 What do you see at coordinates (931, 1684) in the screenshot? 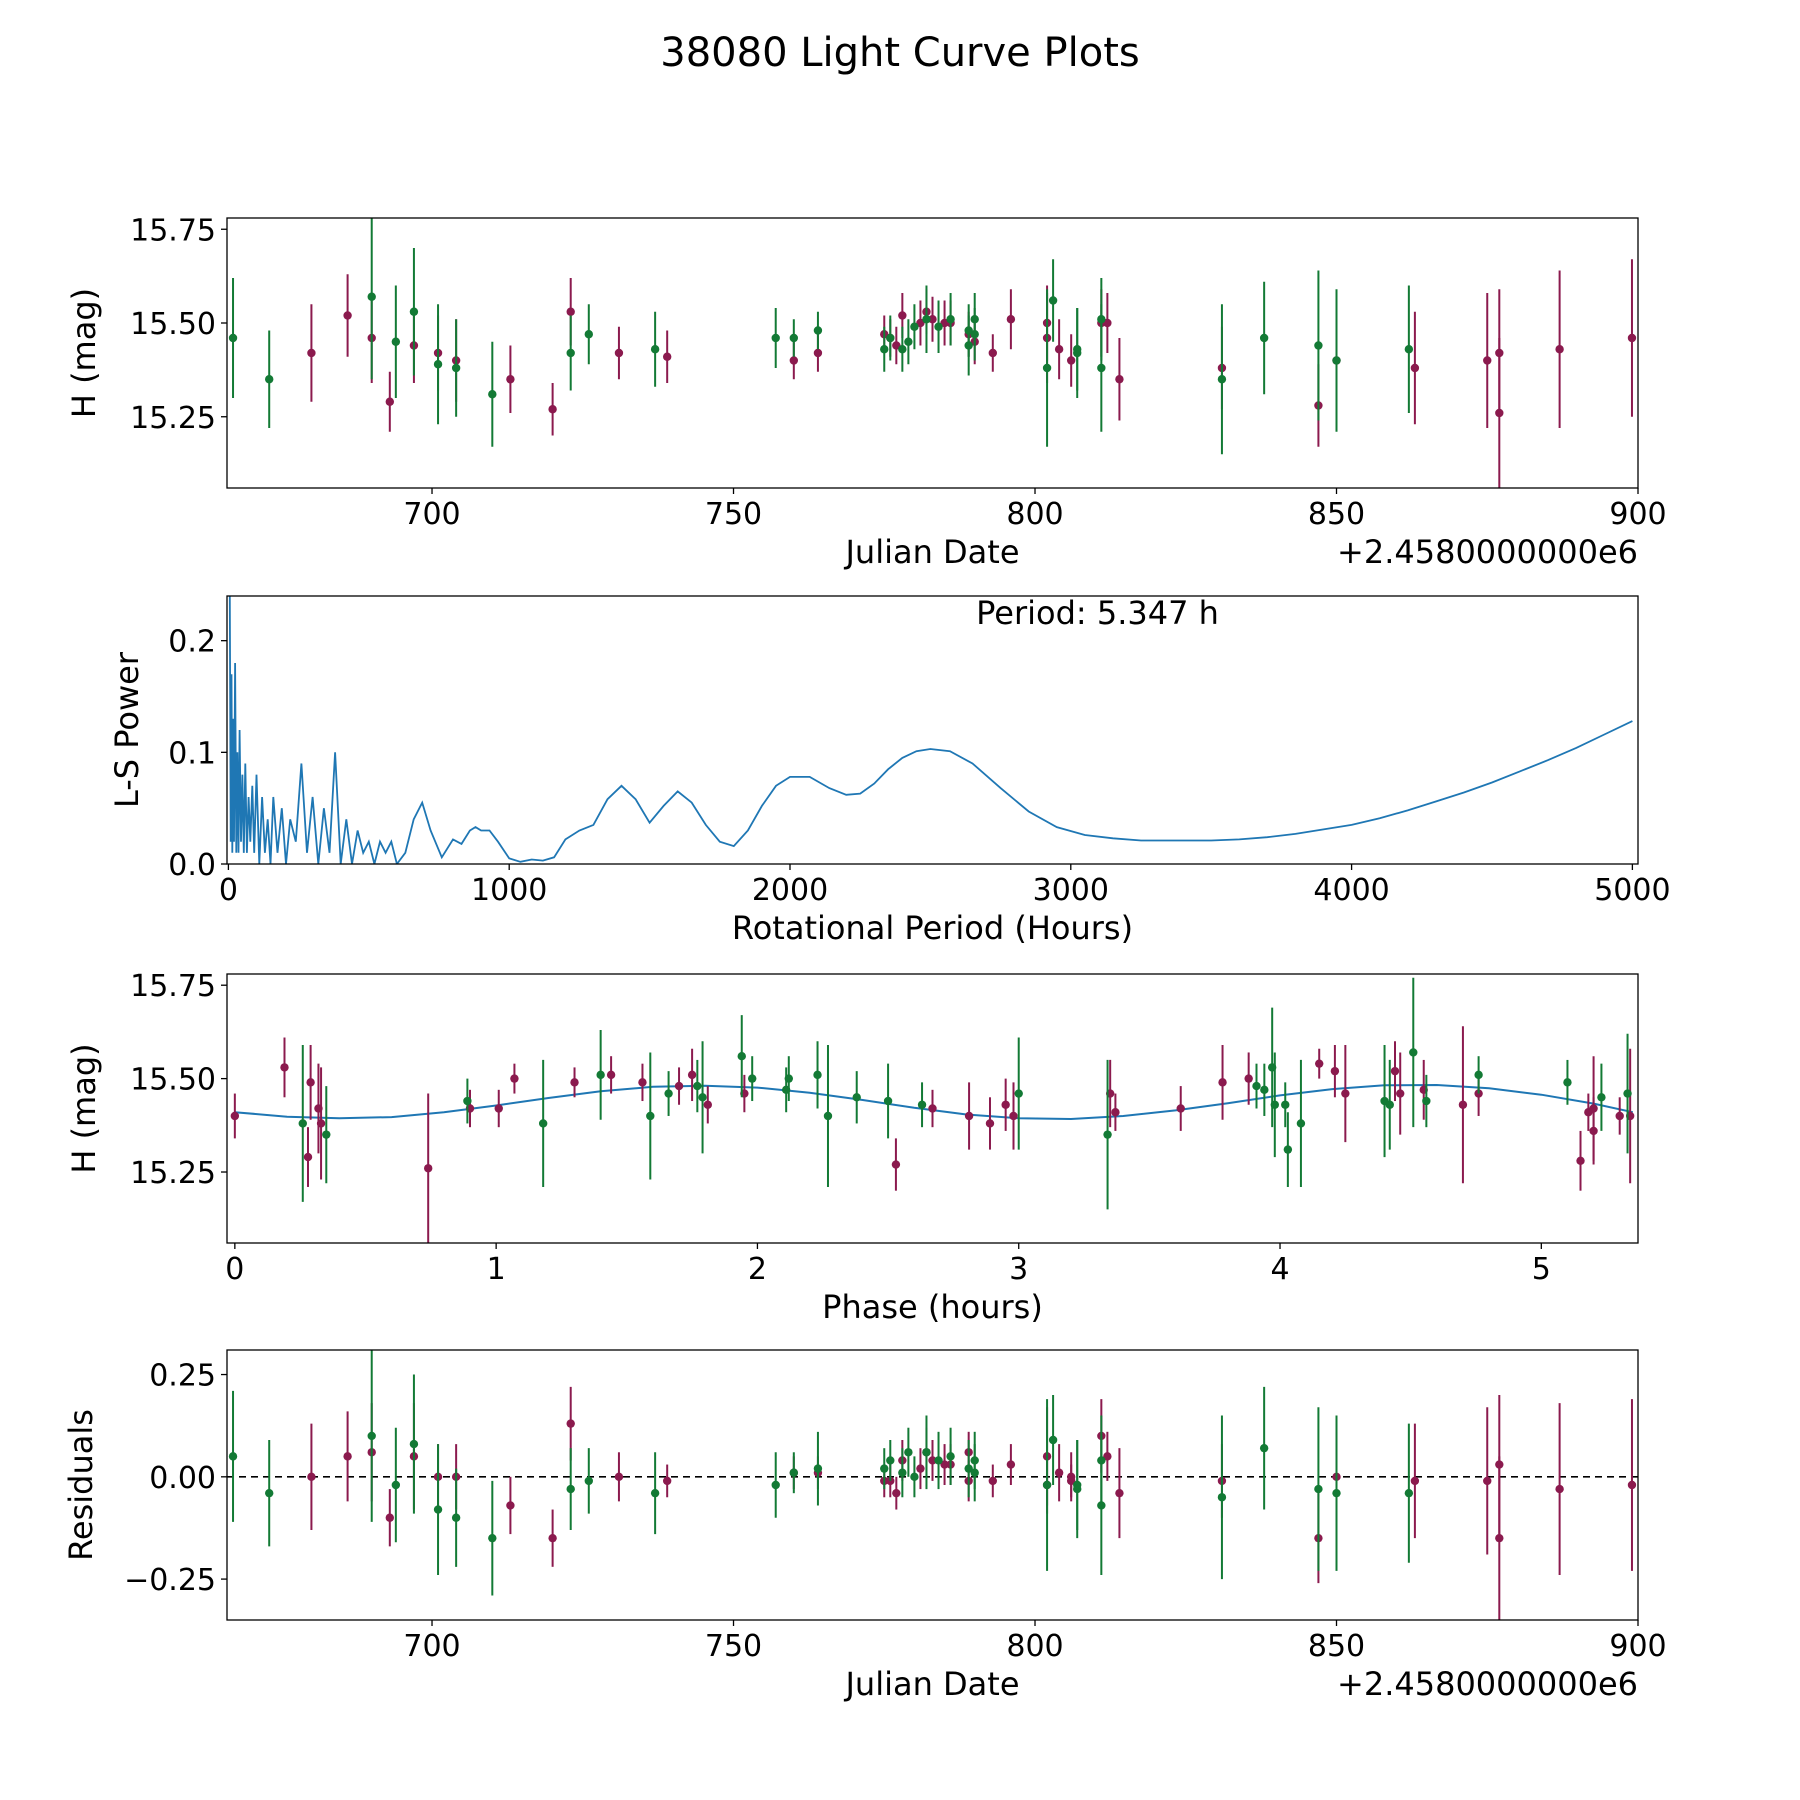
I see `x-axis-label: Julian Date` at bounding box center [931, 1684].